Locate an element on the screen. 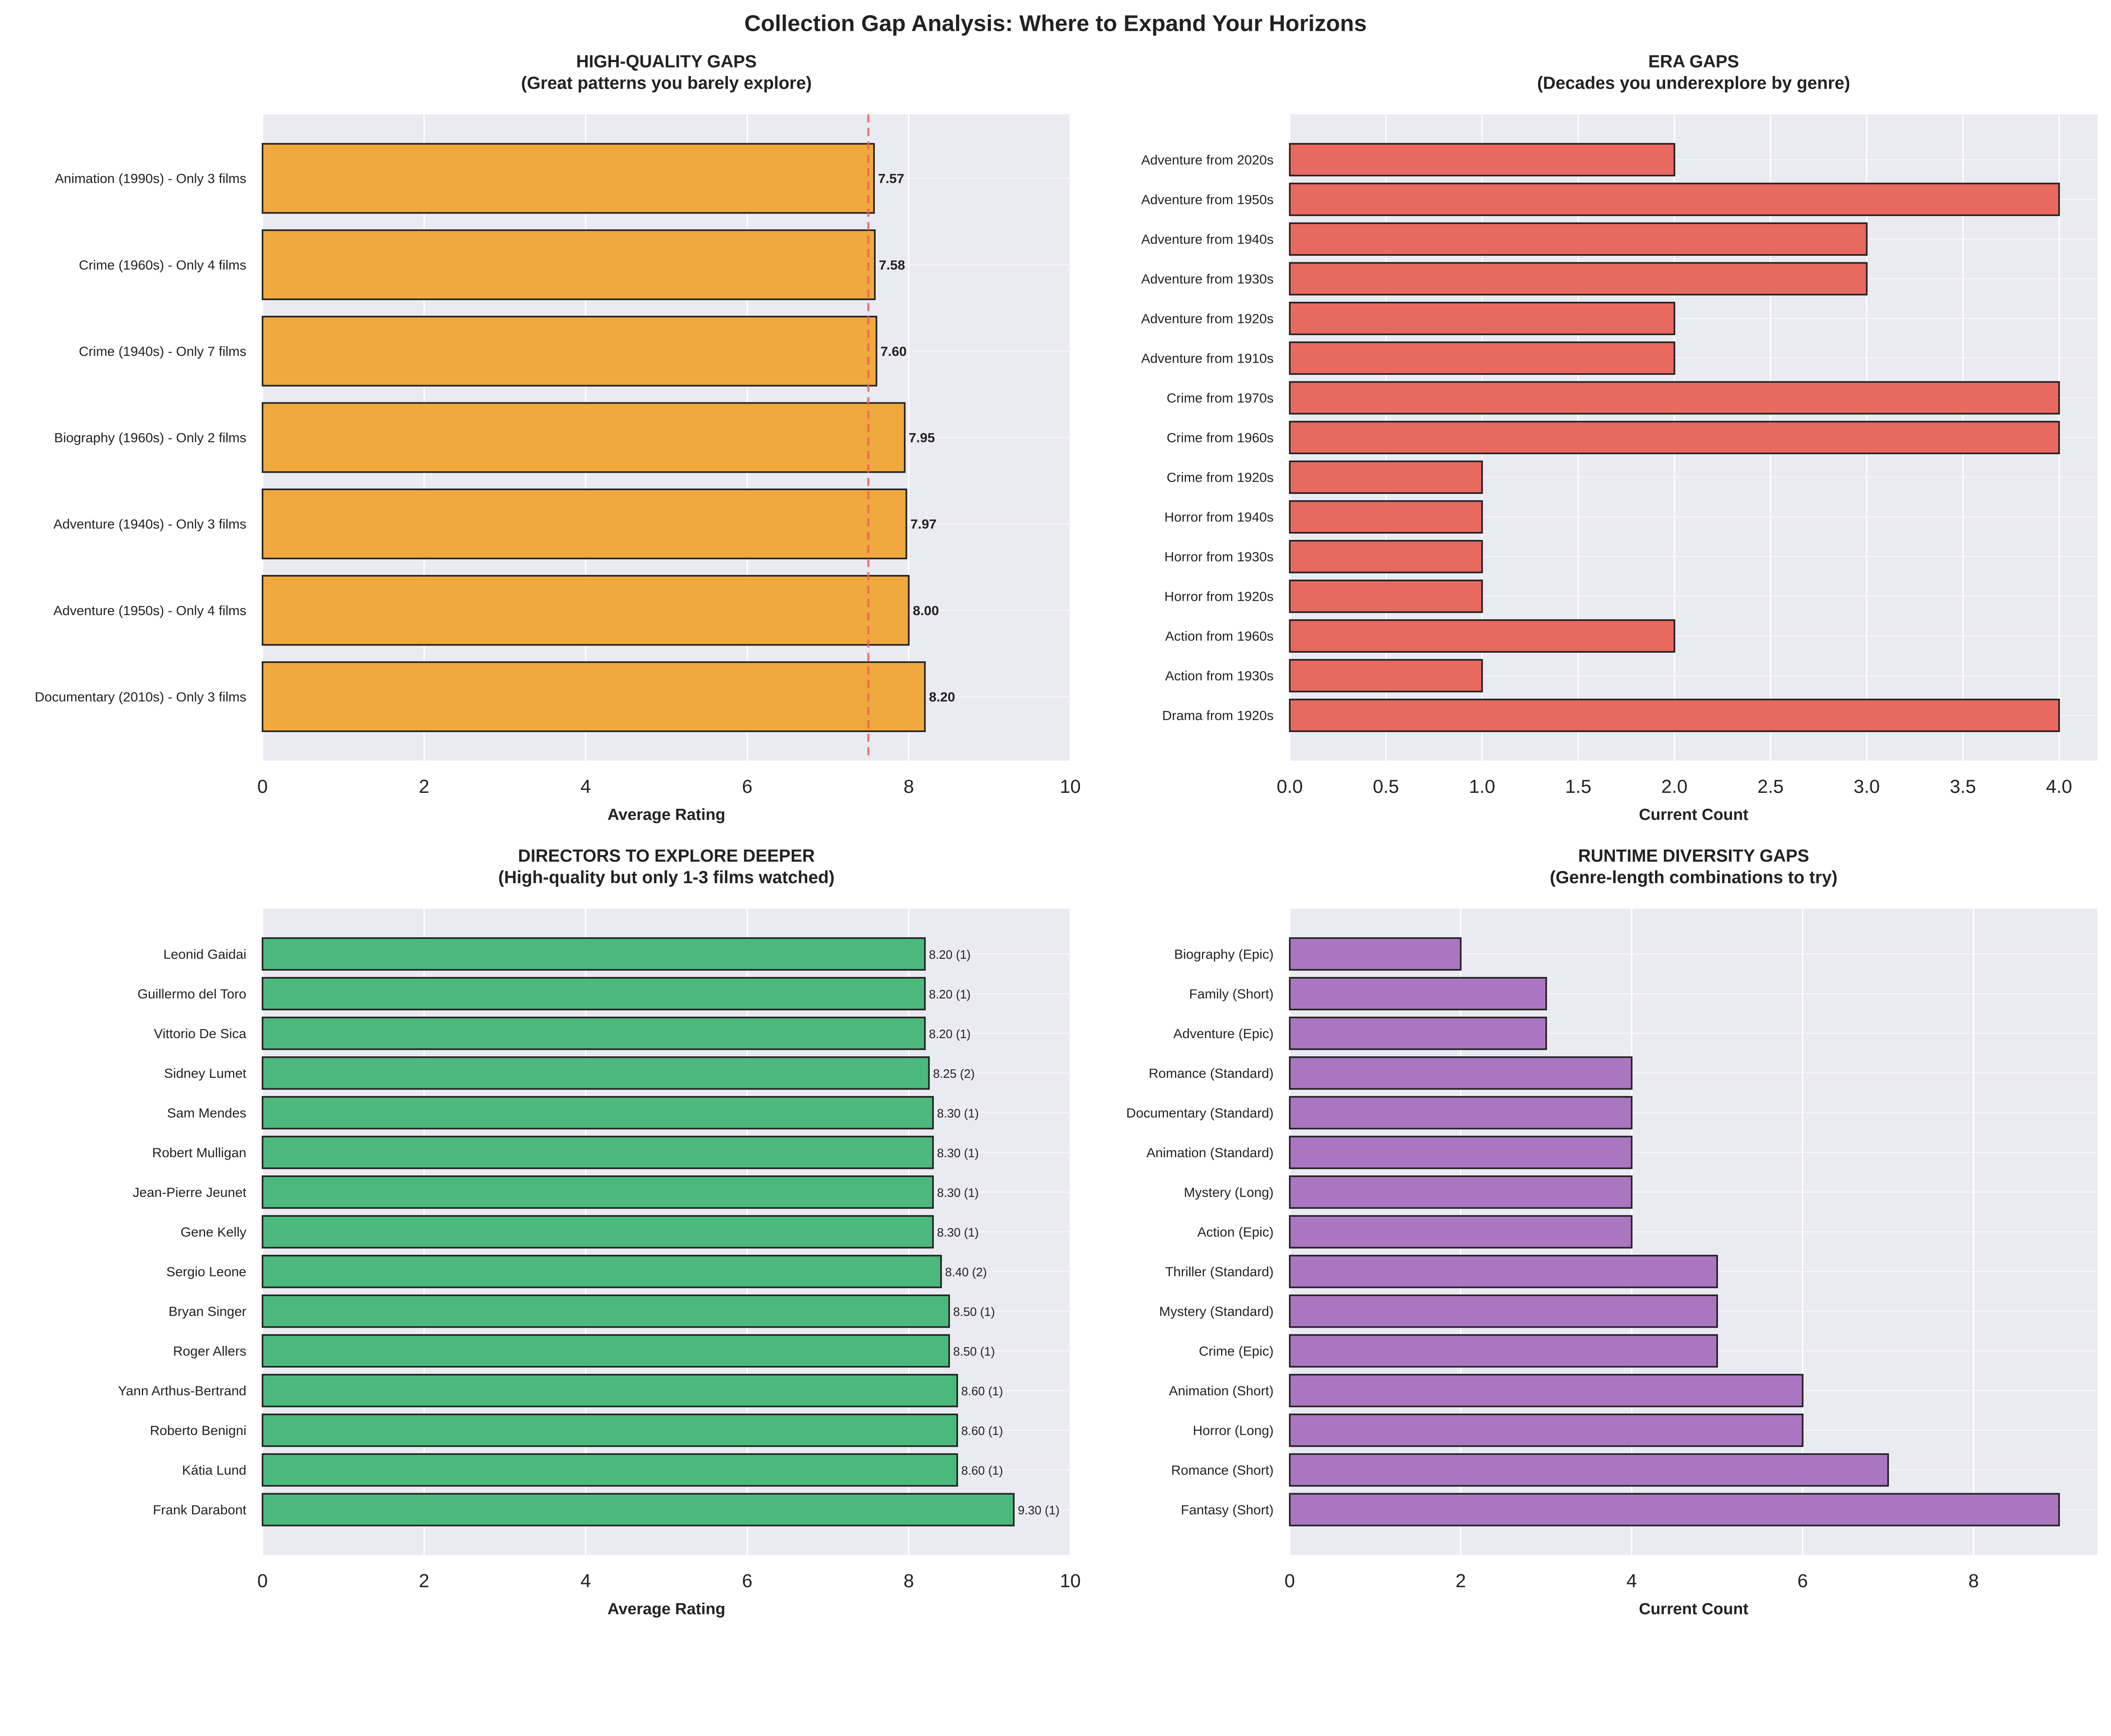 This screenshot has width=2111, height=1736. y-tick-label: Action from 1930s is located at coordinates (1219, 676).